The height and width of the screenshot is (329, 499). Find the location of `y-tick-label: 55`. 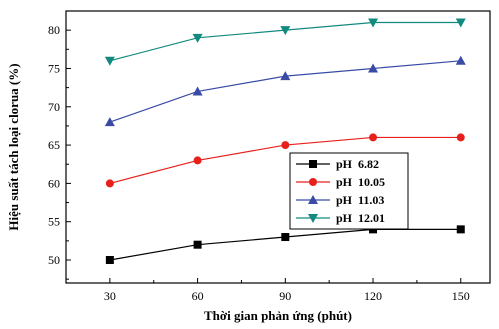

y-tick-label: 55 is located at coordinates (54, 222).